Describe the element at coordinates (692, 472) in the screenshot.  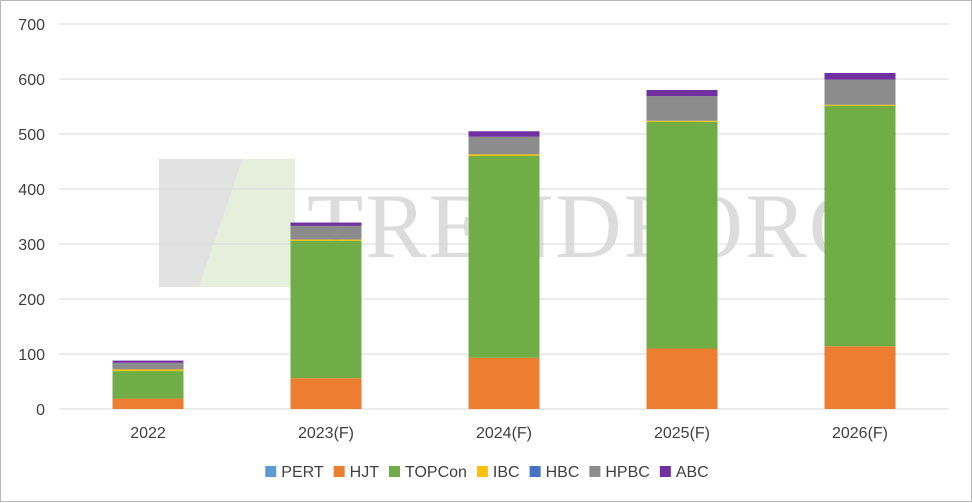
I see `legend-label-abc: ABC` at that location.